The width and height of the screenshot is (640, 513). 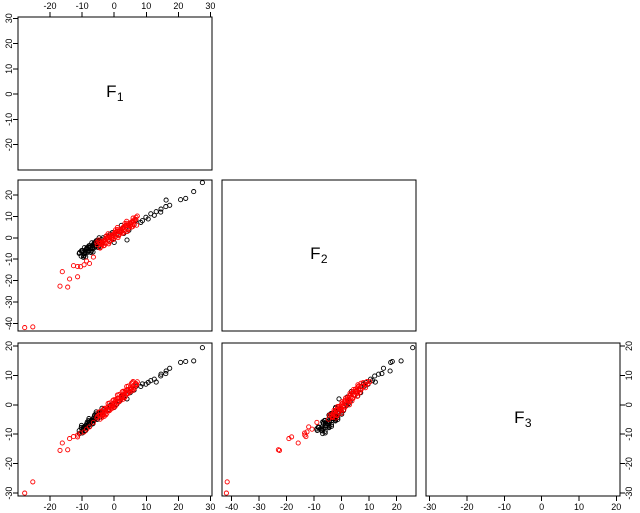 I want to click on variable-subscript: 2, so click(x=324, y=259).